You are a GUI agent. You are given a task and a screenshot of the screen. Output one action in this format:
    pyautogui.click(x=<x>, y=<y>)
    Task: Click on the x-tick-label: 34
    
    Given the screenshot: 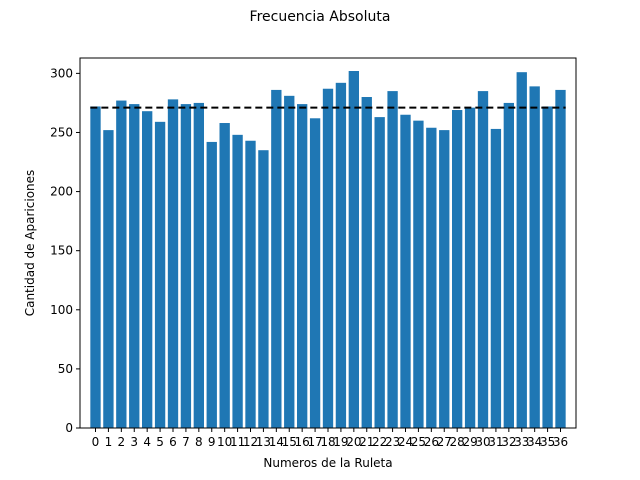 What is the action you would take?
    pyautogui.click(x=534, y=442)
    